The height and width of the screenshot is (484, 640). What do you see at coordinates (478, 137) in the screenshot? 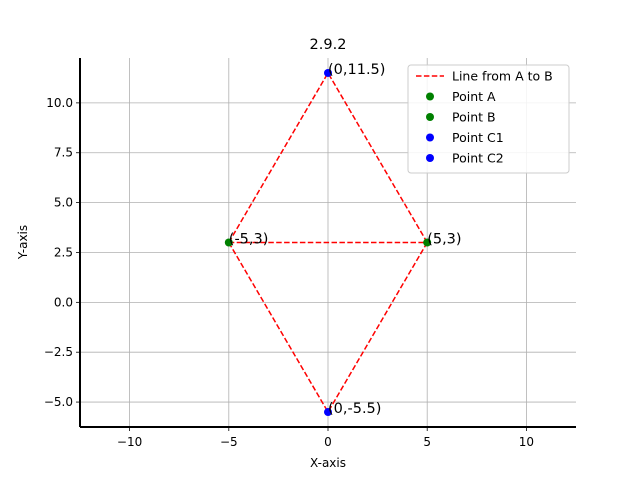
I see `legend-entry-label: Point C1` at bounding box center [478, 137].